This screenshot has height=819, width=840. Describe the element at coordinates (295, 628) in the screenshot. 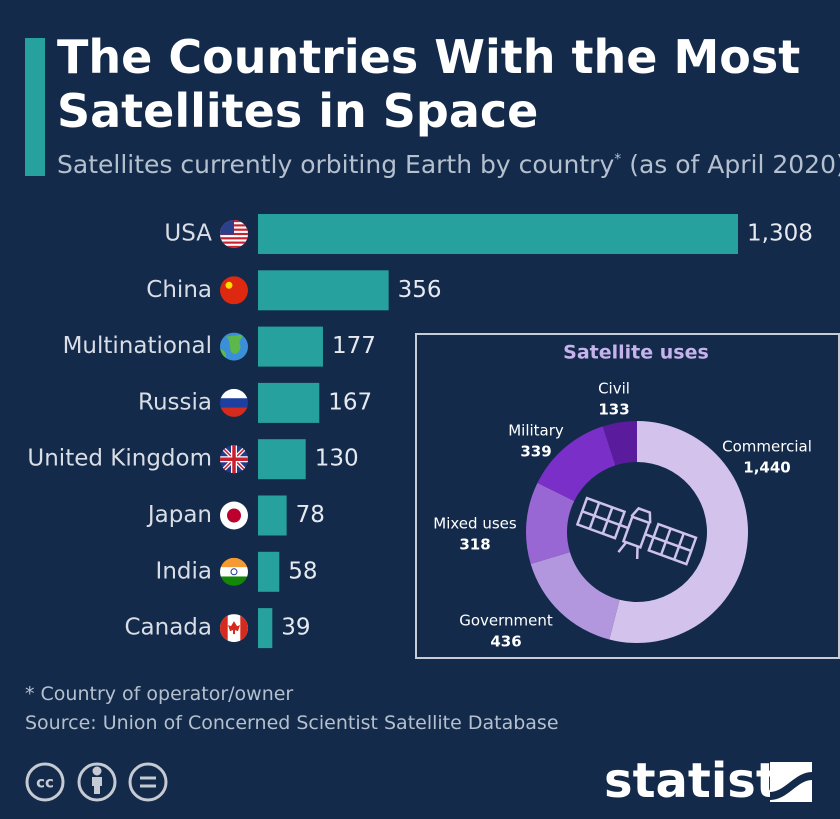

I see `value-label: 39` at that location.